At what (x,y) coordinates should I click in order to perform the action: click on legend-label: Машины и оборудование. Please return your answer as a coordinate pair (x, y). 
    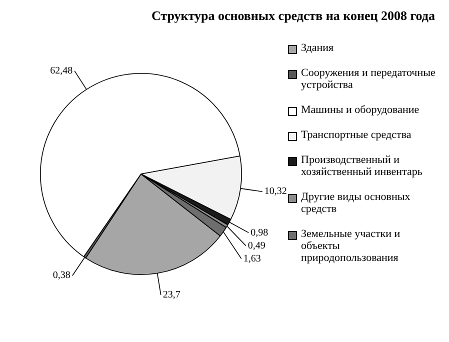
    Looking at the image, I should click on (360, 110).